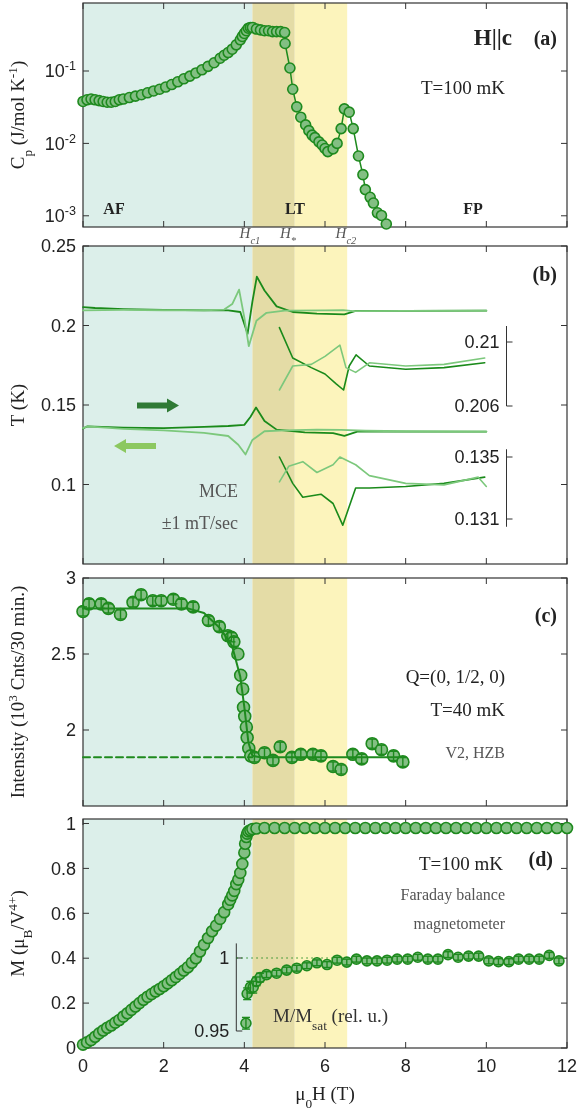  Describe the element at coordinates (212, 1031) in the screenshot. I see `y-tick-label: 0.95` at that location.